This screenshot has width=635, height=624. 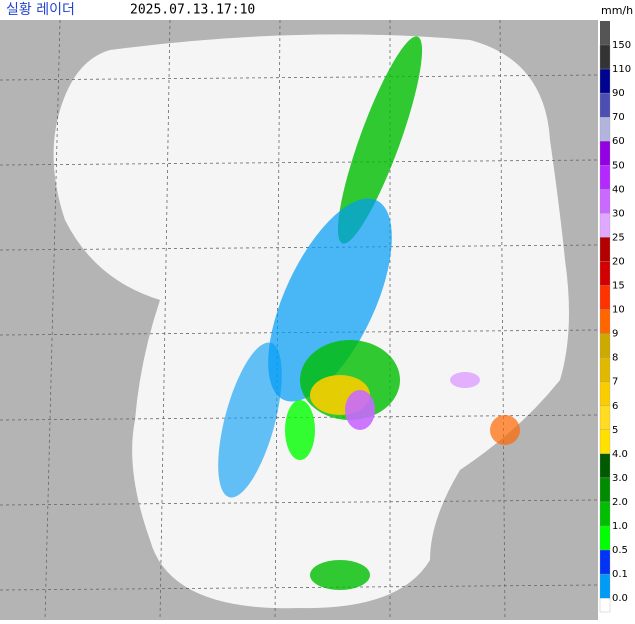 What do you see at coordinates (615, 358) in the screenshot?
I see `legend-label: 8` at bounding box center [615, 358].